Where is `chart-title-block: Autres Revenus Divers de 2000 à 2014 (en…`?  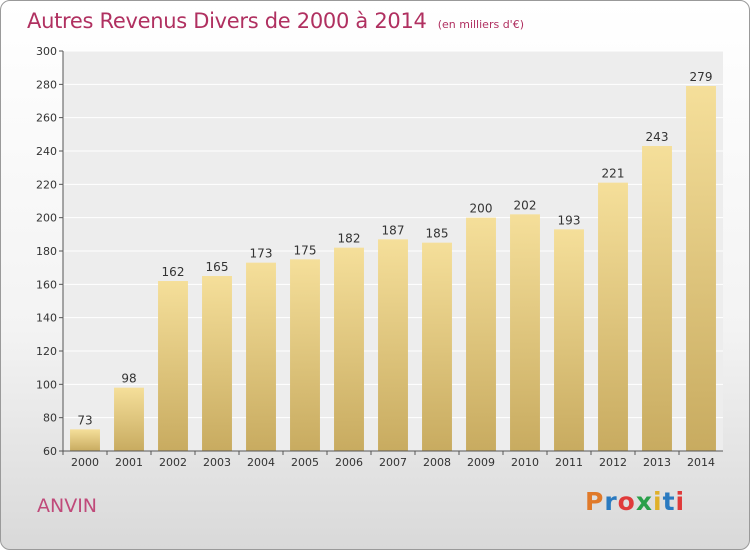
chart-title-block: Autres Revenus Divers de 2000 à 2014 (en… is located at coordinates (275, 21).